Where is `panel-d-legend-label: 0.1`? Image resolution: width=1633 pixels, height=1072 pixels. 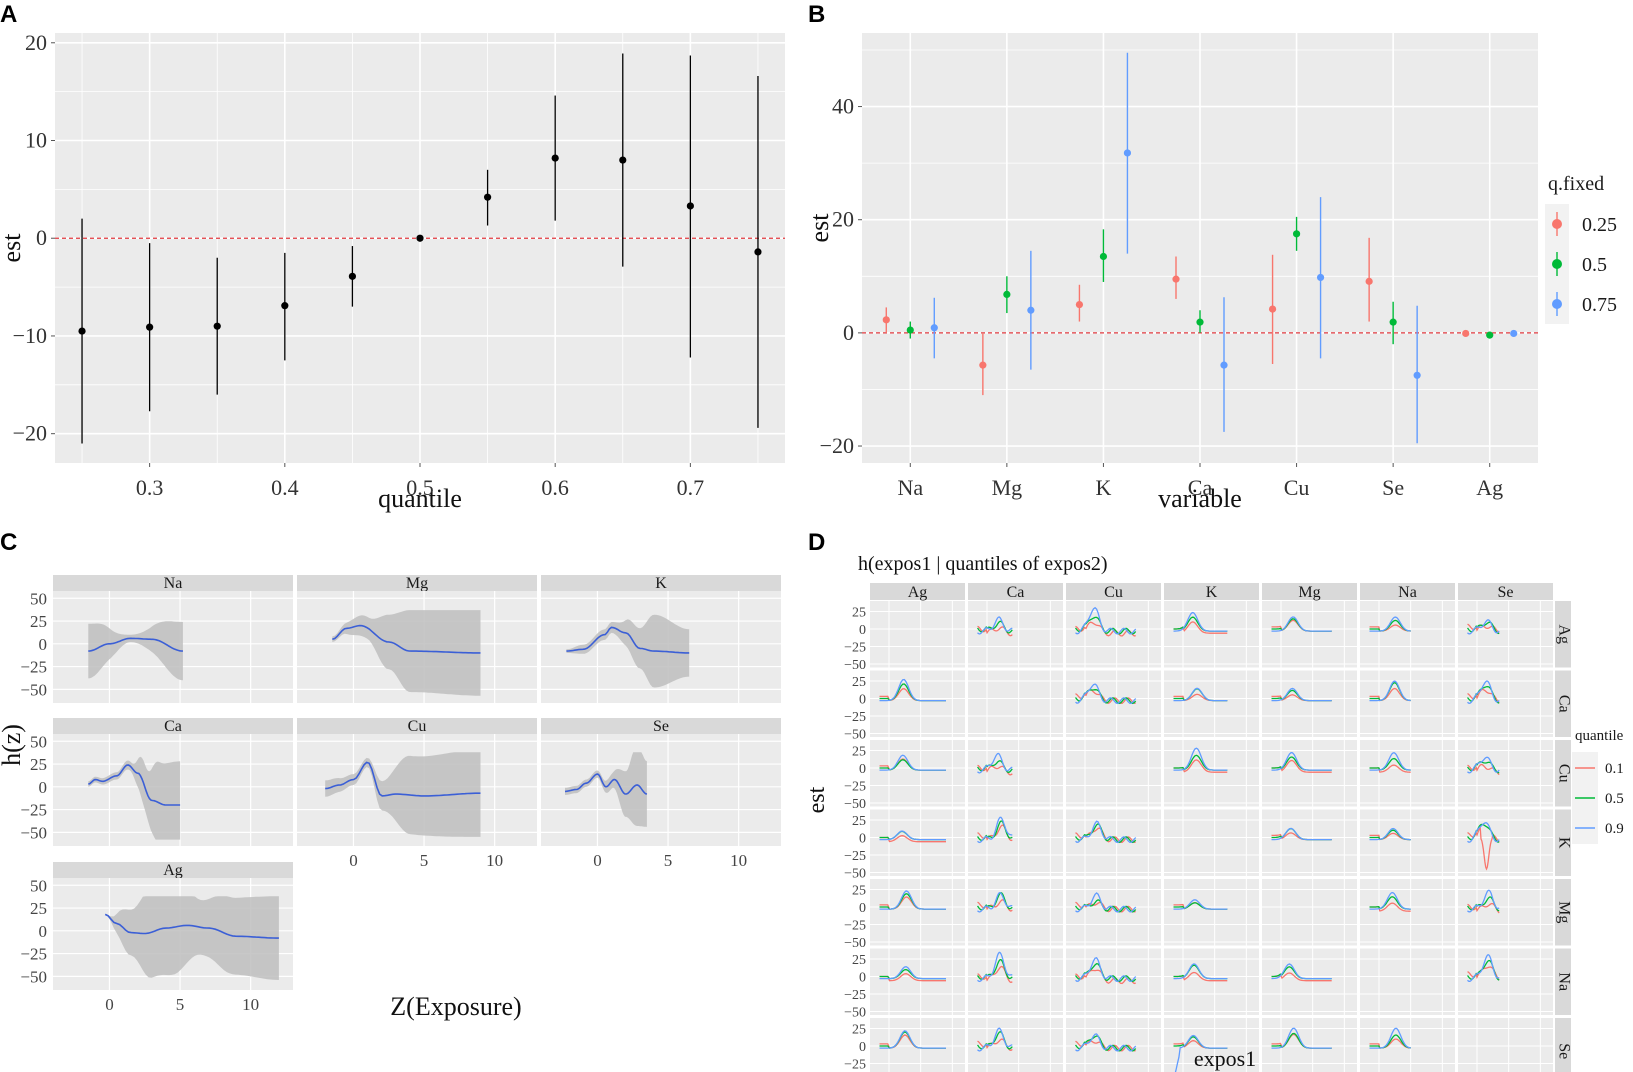 panel-d-legend-label: 0.1 is located at coordinates (1614, 769).